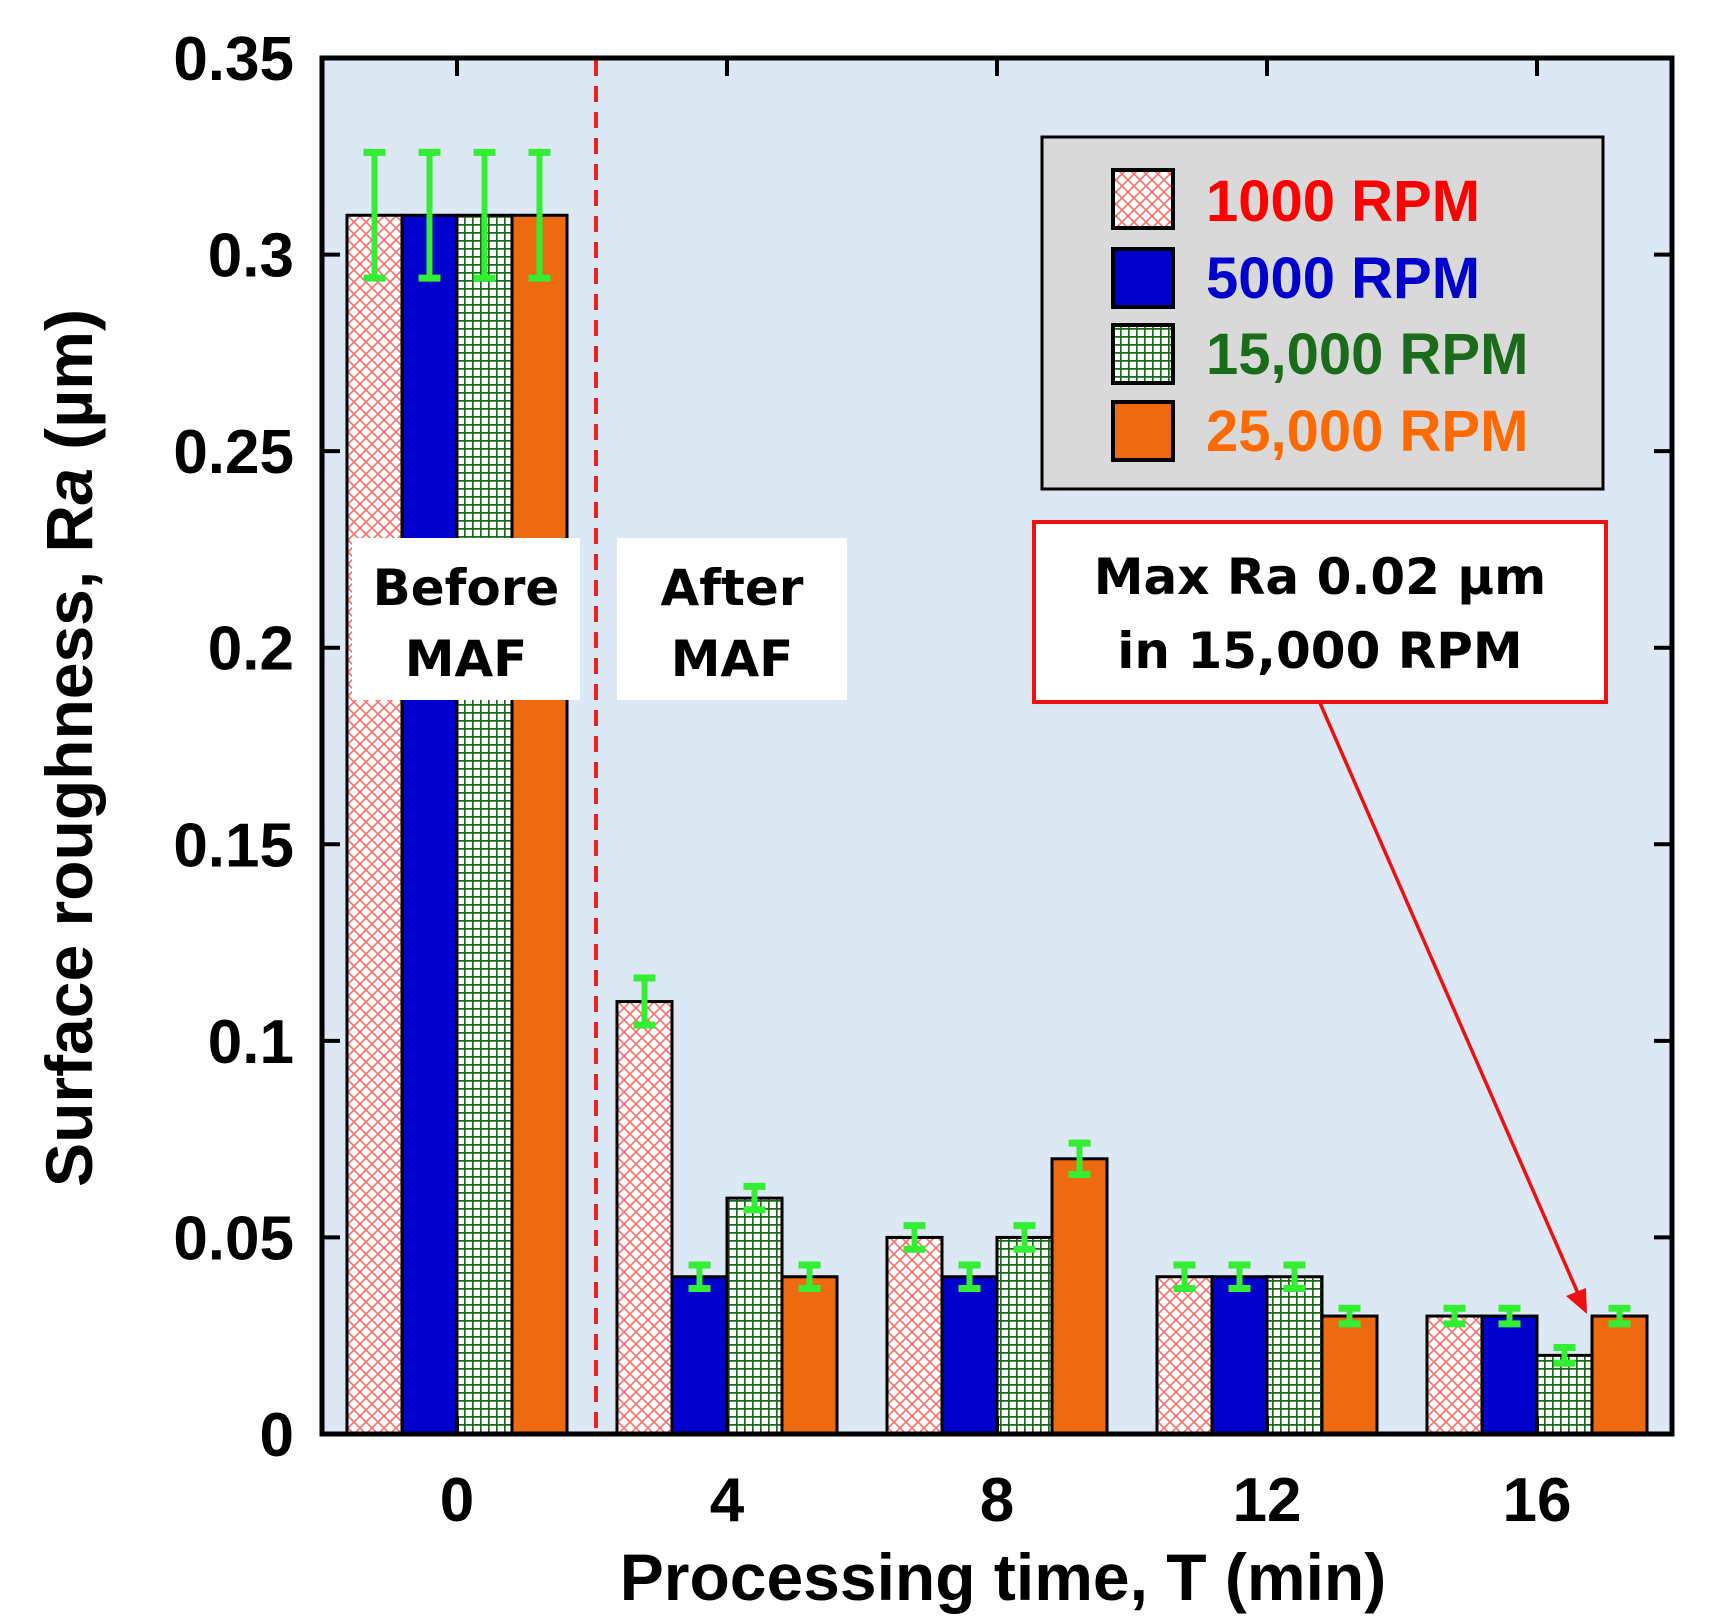  I want to click on errorbar-25000RPM-t12, so click(1349, 1316).